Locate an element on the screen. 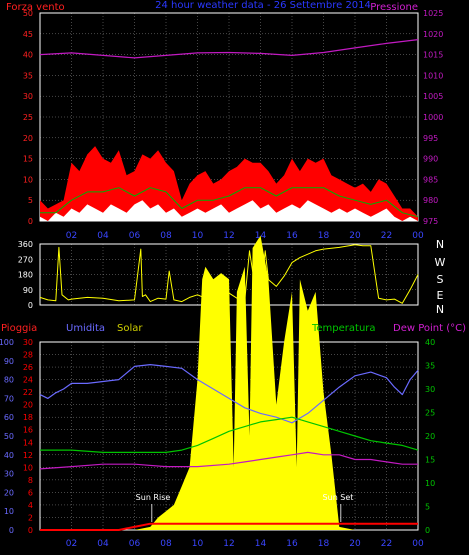 This screenshot has width=469, height=555. climate-x-tick-label: 02 is located at coordinates (71, 544).